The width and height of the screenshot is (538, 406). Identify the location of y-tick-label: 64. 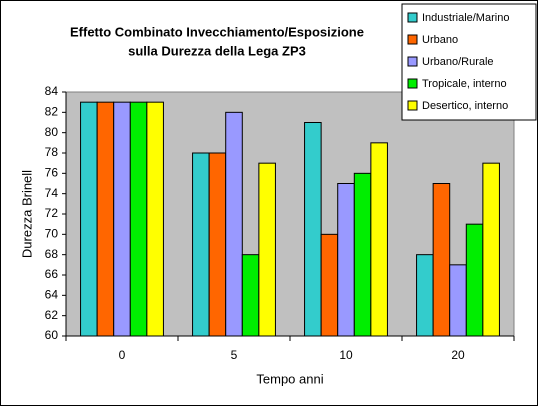
(52, 295).